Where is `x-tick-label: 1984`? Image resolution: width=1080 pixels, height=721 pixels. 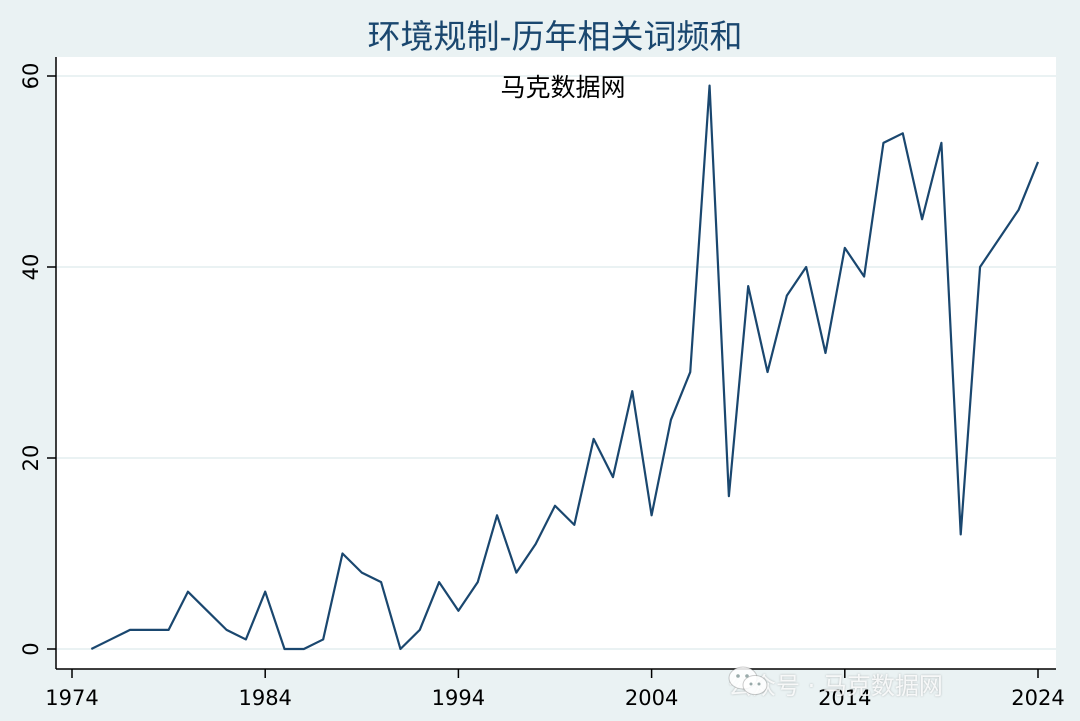 x-tick-label: 1984 is located at coordinates (264, 698).